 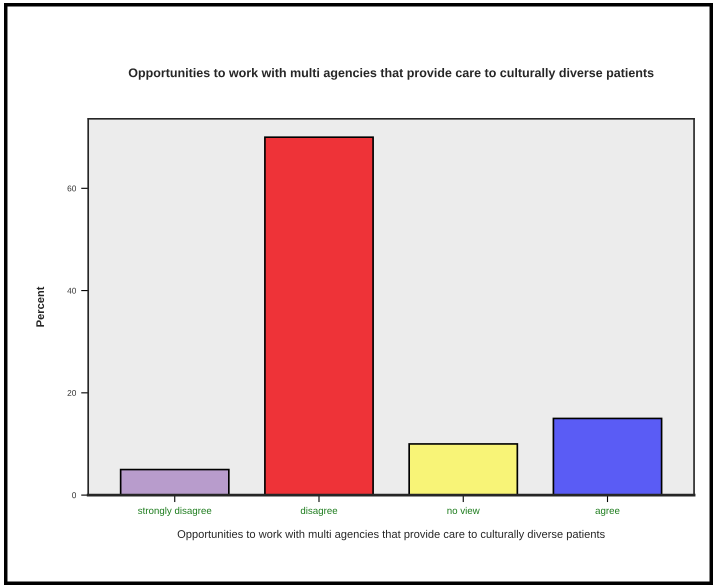 I want to click on x-tick-label: agree, so click(x=607, y=512).